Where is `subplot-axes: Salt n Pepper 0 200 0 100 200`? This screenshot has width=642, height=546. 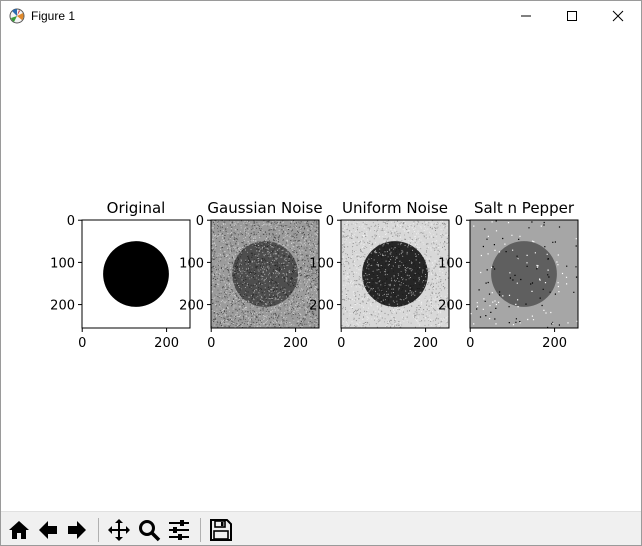 subplot-axes: Salt n Pepper 0 200 0 100 200 is located at coordinates (508, 275).